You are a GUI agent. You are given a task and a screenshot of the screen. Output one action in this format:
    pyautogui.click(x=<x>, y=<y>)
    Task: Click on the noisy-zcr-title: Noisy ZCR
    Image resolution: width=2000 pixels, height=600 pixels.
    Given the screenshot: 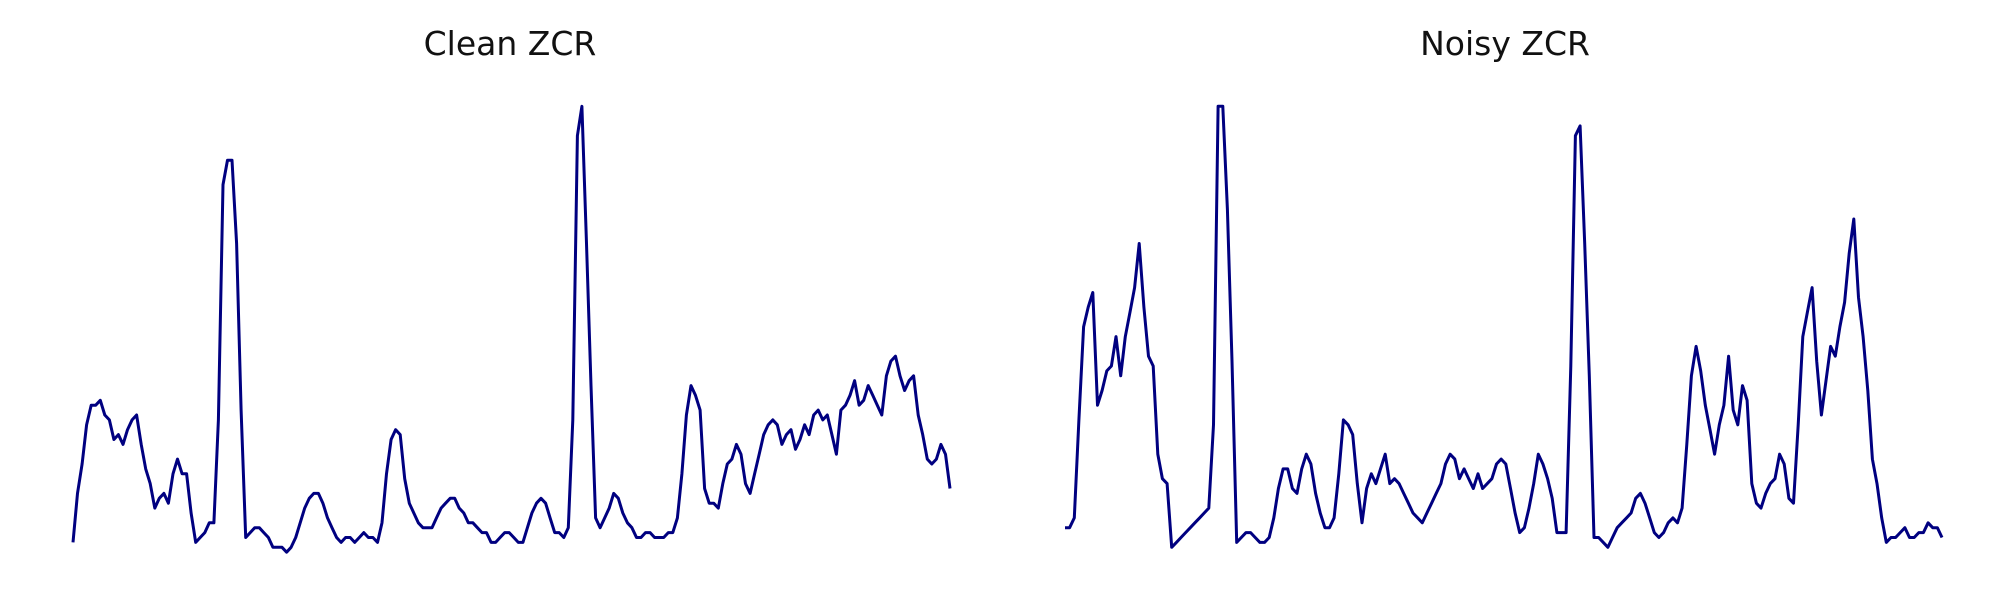 What is the action you would take?
    pyautogui.click(x=1505, y=43)
    